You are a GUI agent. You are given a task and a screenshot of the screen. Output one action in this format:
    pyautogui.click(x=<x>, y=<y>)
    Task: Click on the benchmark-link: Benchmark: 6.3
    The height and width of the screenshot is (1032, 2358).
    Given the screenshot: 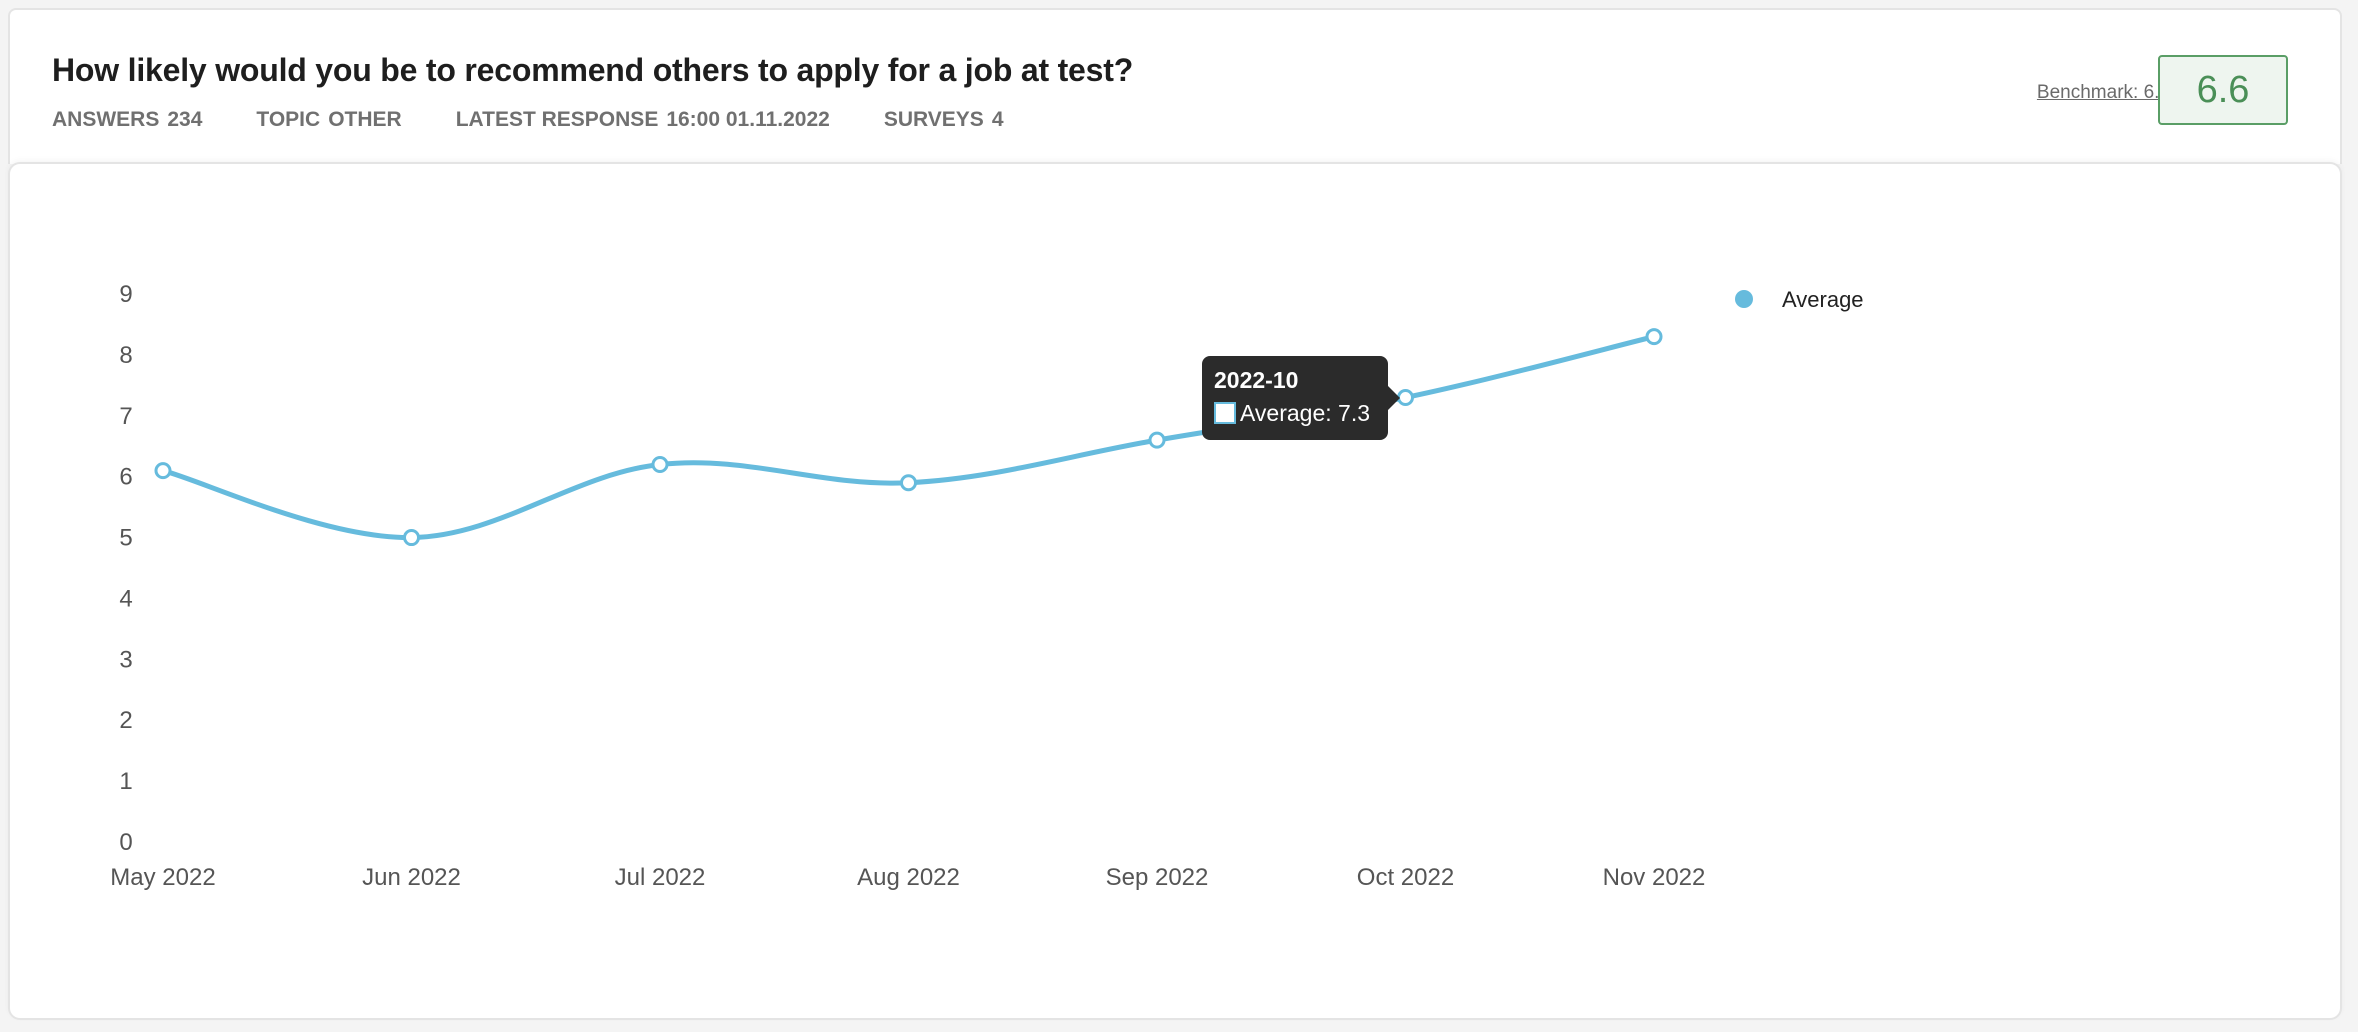 What is the action you would take?
    pyautogui.click(x=2103, y=92)
    